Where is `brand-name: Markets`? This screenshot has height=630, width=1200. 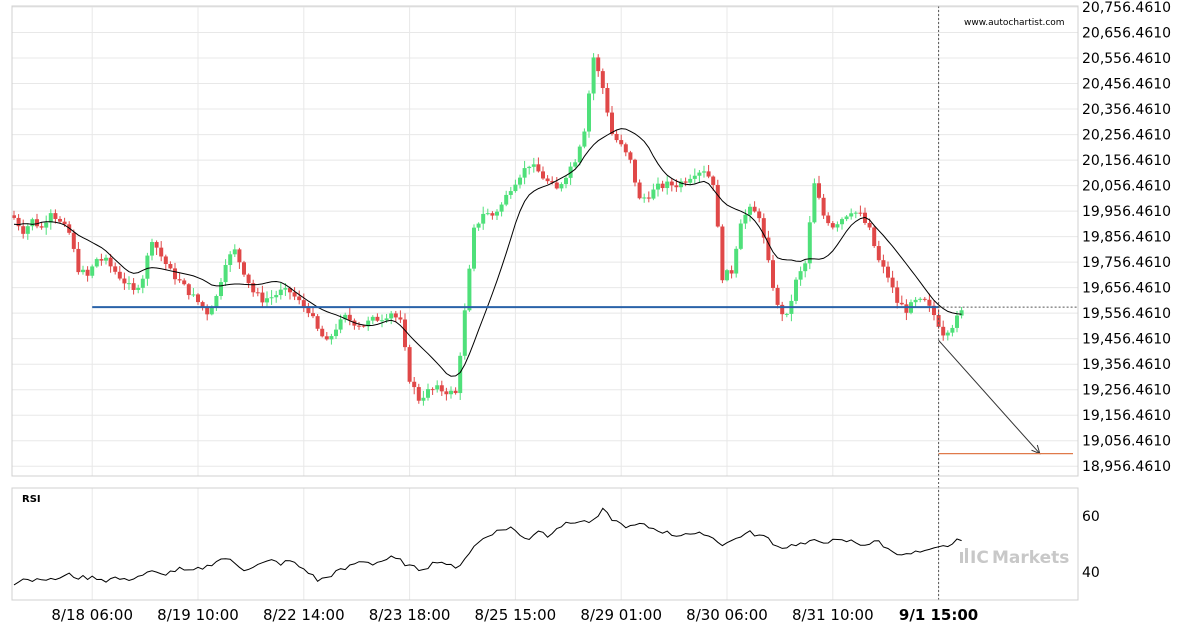 brand-name: Markets is located at coordinates (1030, 558).